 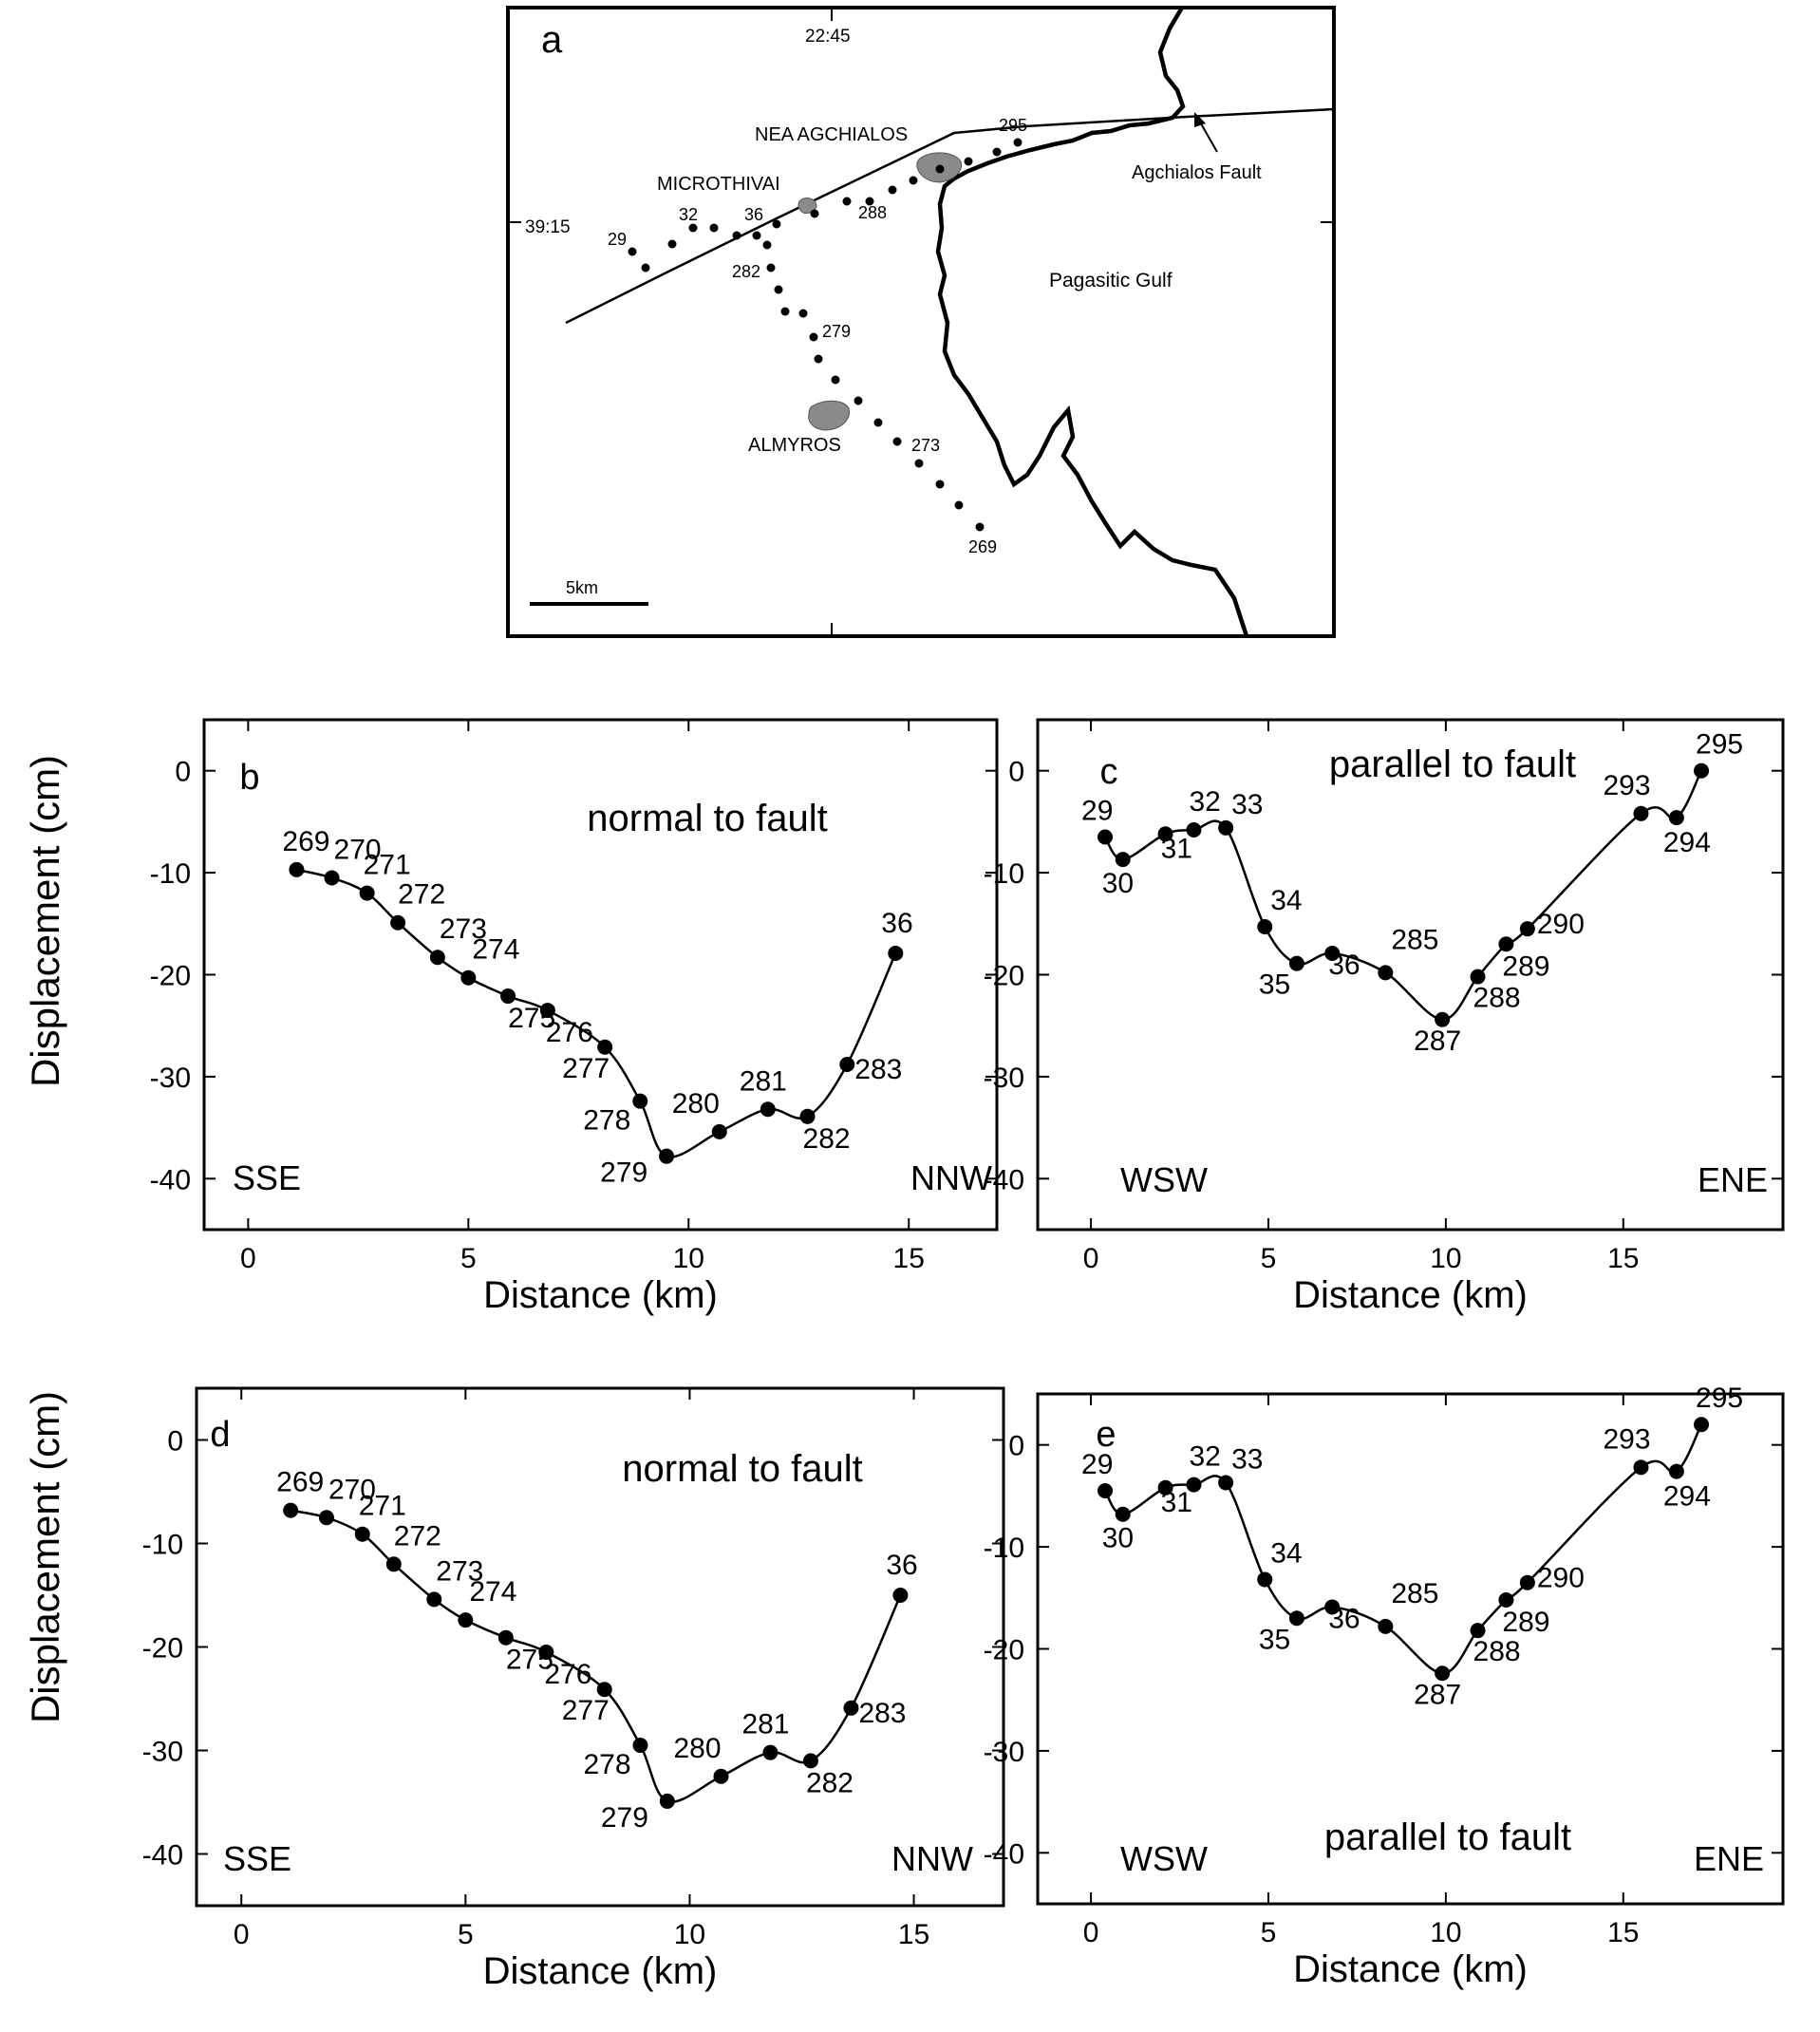 What do you see at coordinates (463, 929) in the screenshot?
I see `data-label: 273` at bounding box center [463, 929].